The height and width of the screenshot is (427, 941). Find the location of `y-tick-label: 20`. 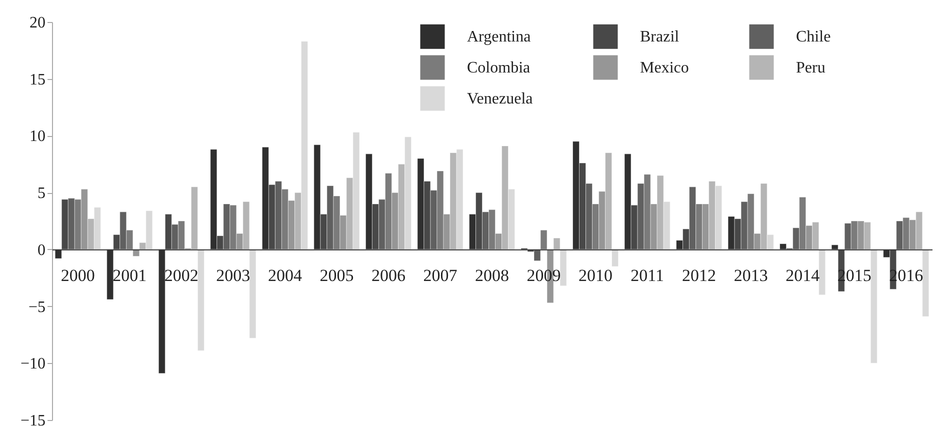

y-tick-label: 20 is located at coordinates (38, 23).